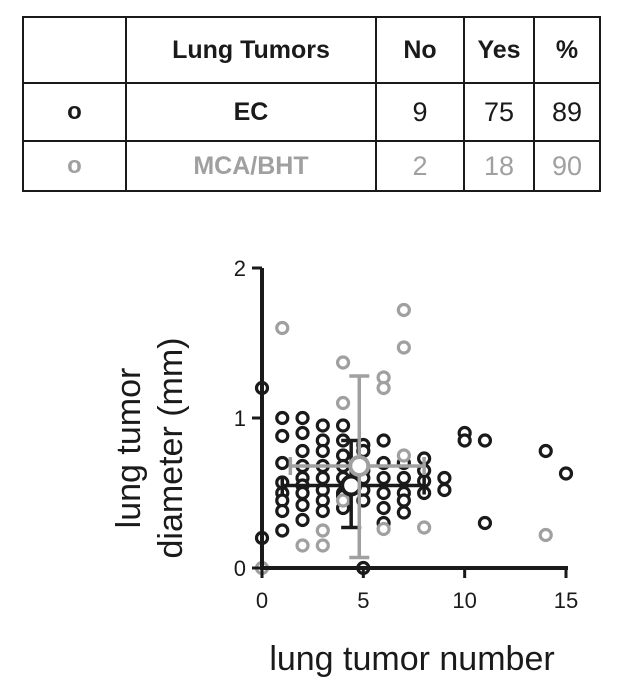  What do you see at coordinates (411, 659) in the screenshot?
I see `x-axis-title: lung tumor number` at bounding box center [411, 659].